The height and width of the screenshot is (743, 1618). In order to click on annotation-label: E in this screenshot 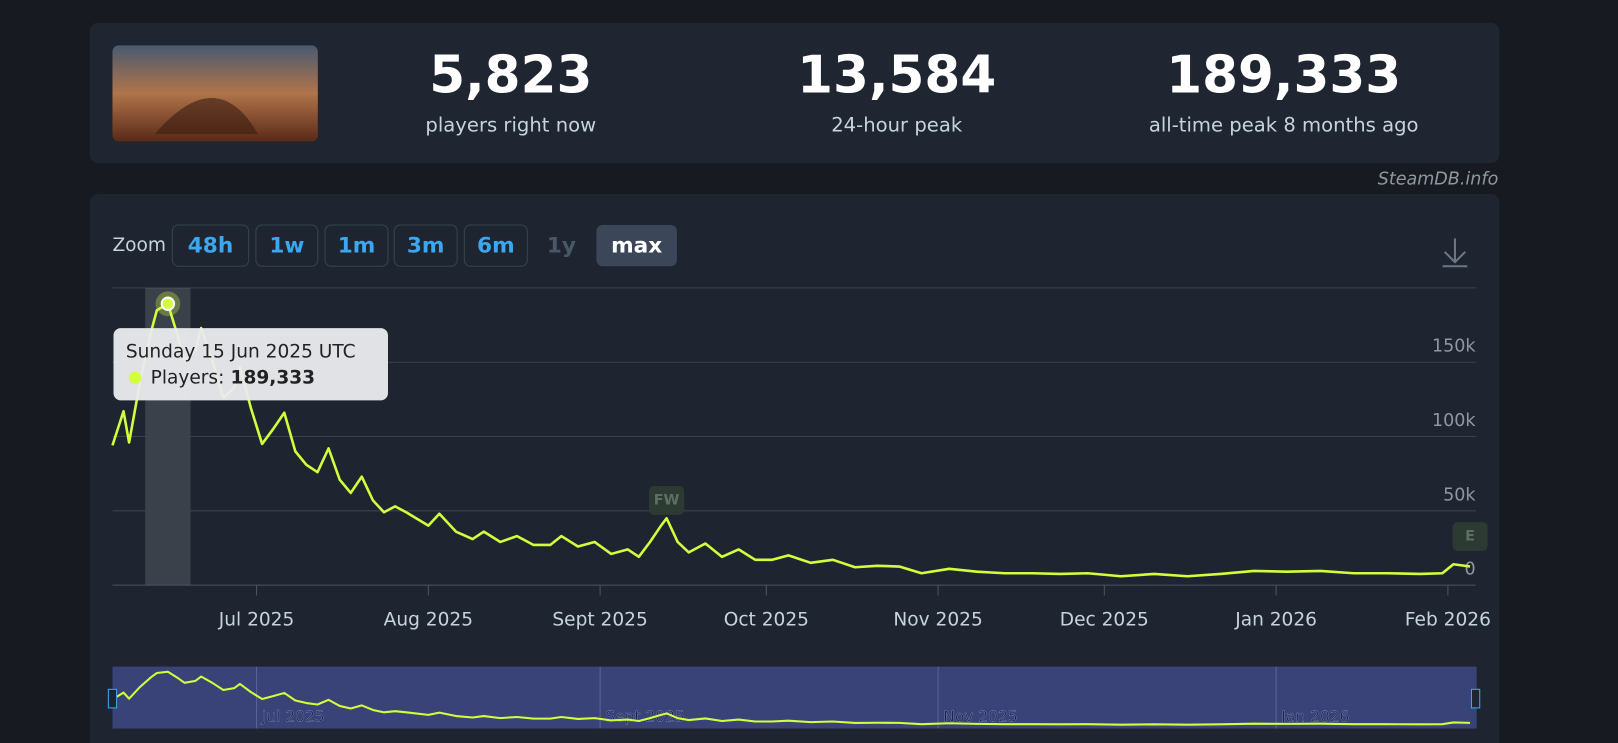, I will do `click(1470, 537)`.